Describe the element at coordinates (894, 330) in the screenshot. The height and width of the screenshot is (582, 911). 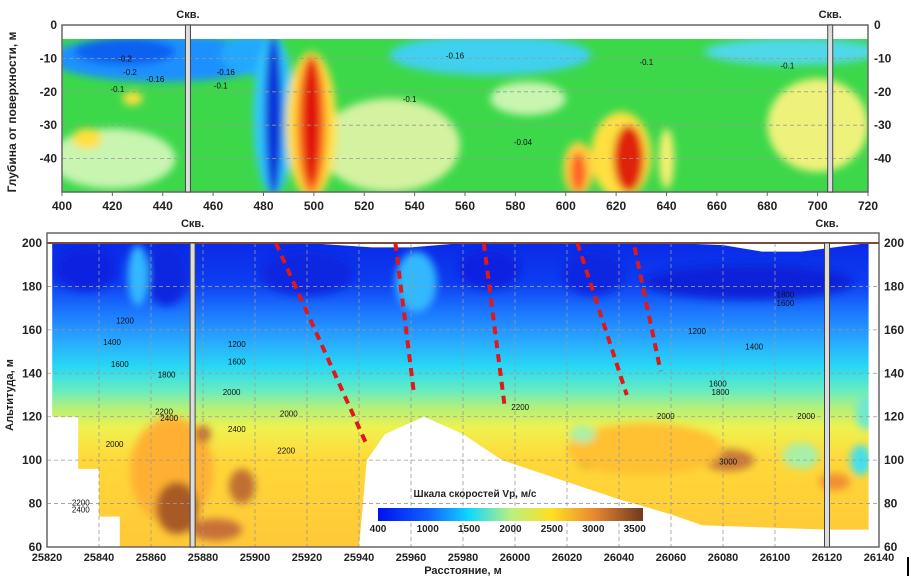
I see `y-tick-label-right: 160` at that location.